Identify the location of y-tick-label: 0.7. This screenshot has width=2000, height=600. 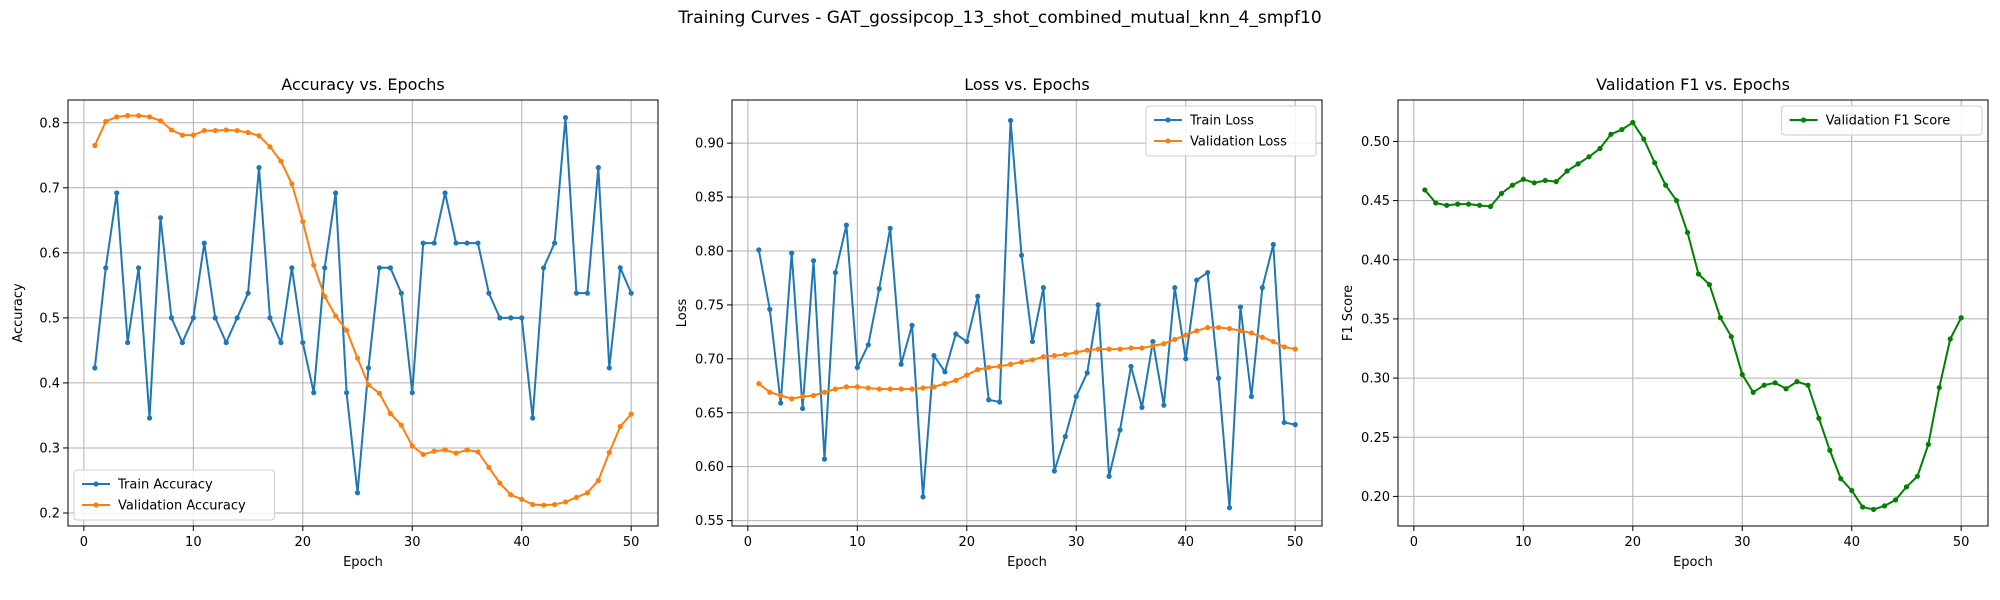
(49, 188).